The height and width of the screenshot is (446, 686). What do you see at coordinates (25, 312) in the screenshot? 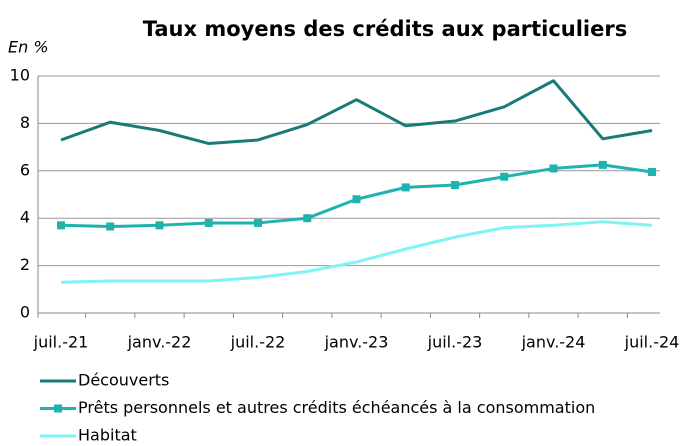
I see `y-tick-label: 0` at bounding box center [25, 312].